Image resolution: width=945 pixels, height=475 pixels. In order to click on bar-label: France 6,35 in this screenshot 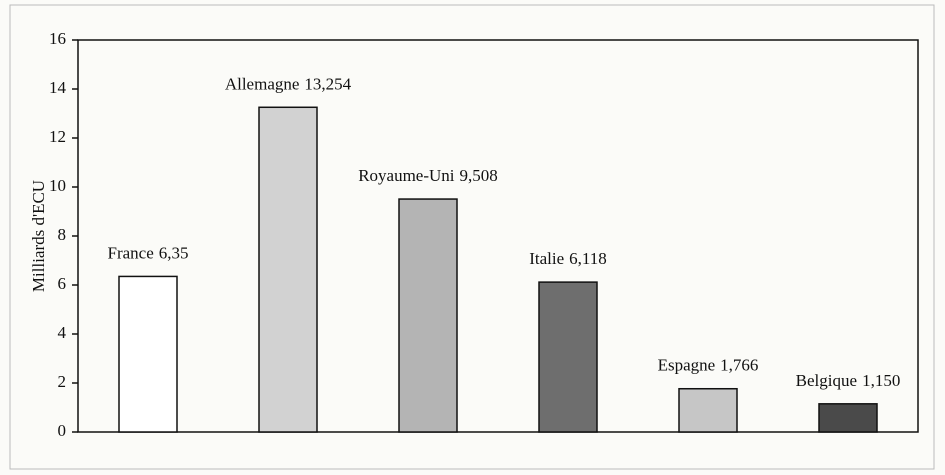, I will do `click(147, 252)`.